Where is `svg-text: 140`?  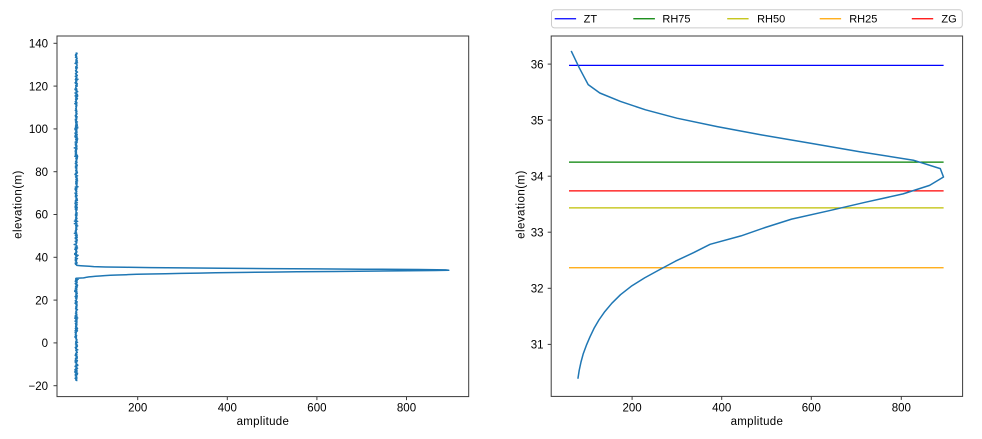 svg-text: 140 is located at coordinates (38, 45).